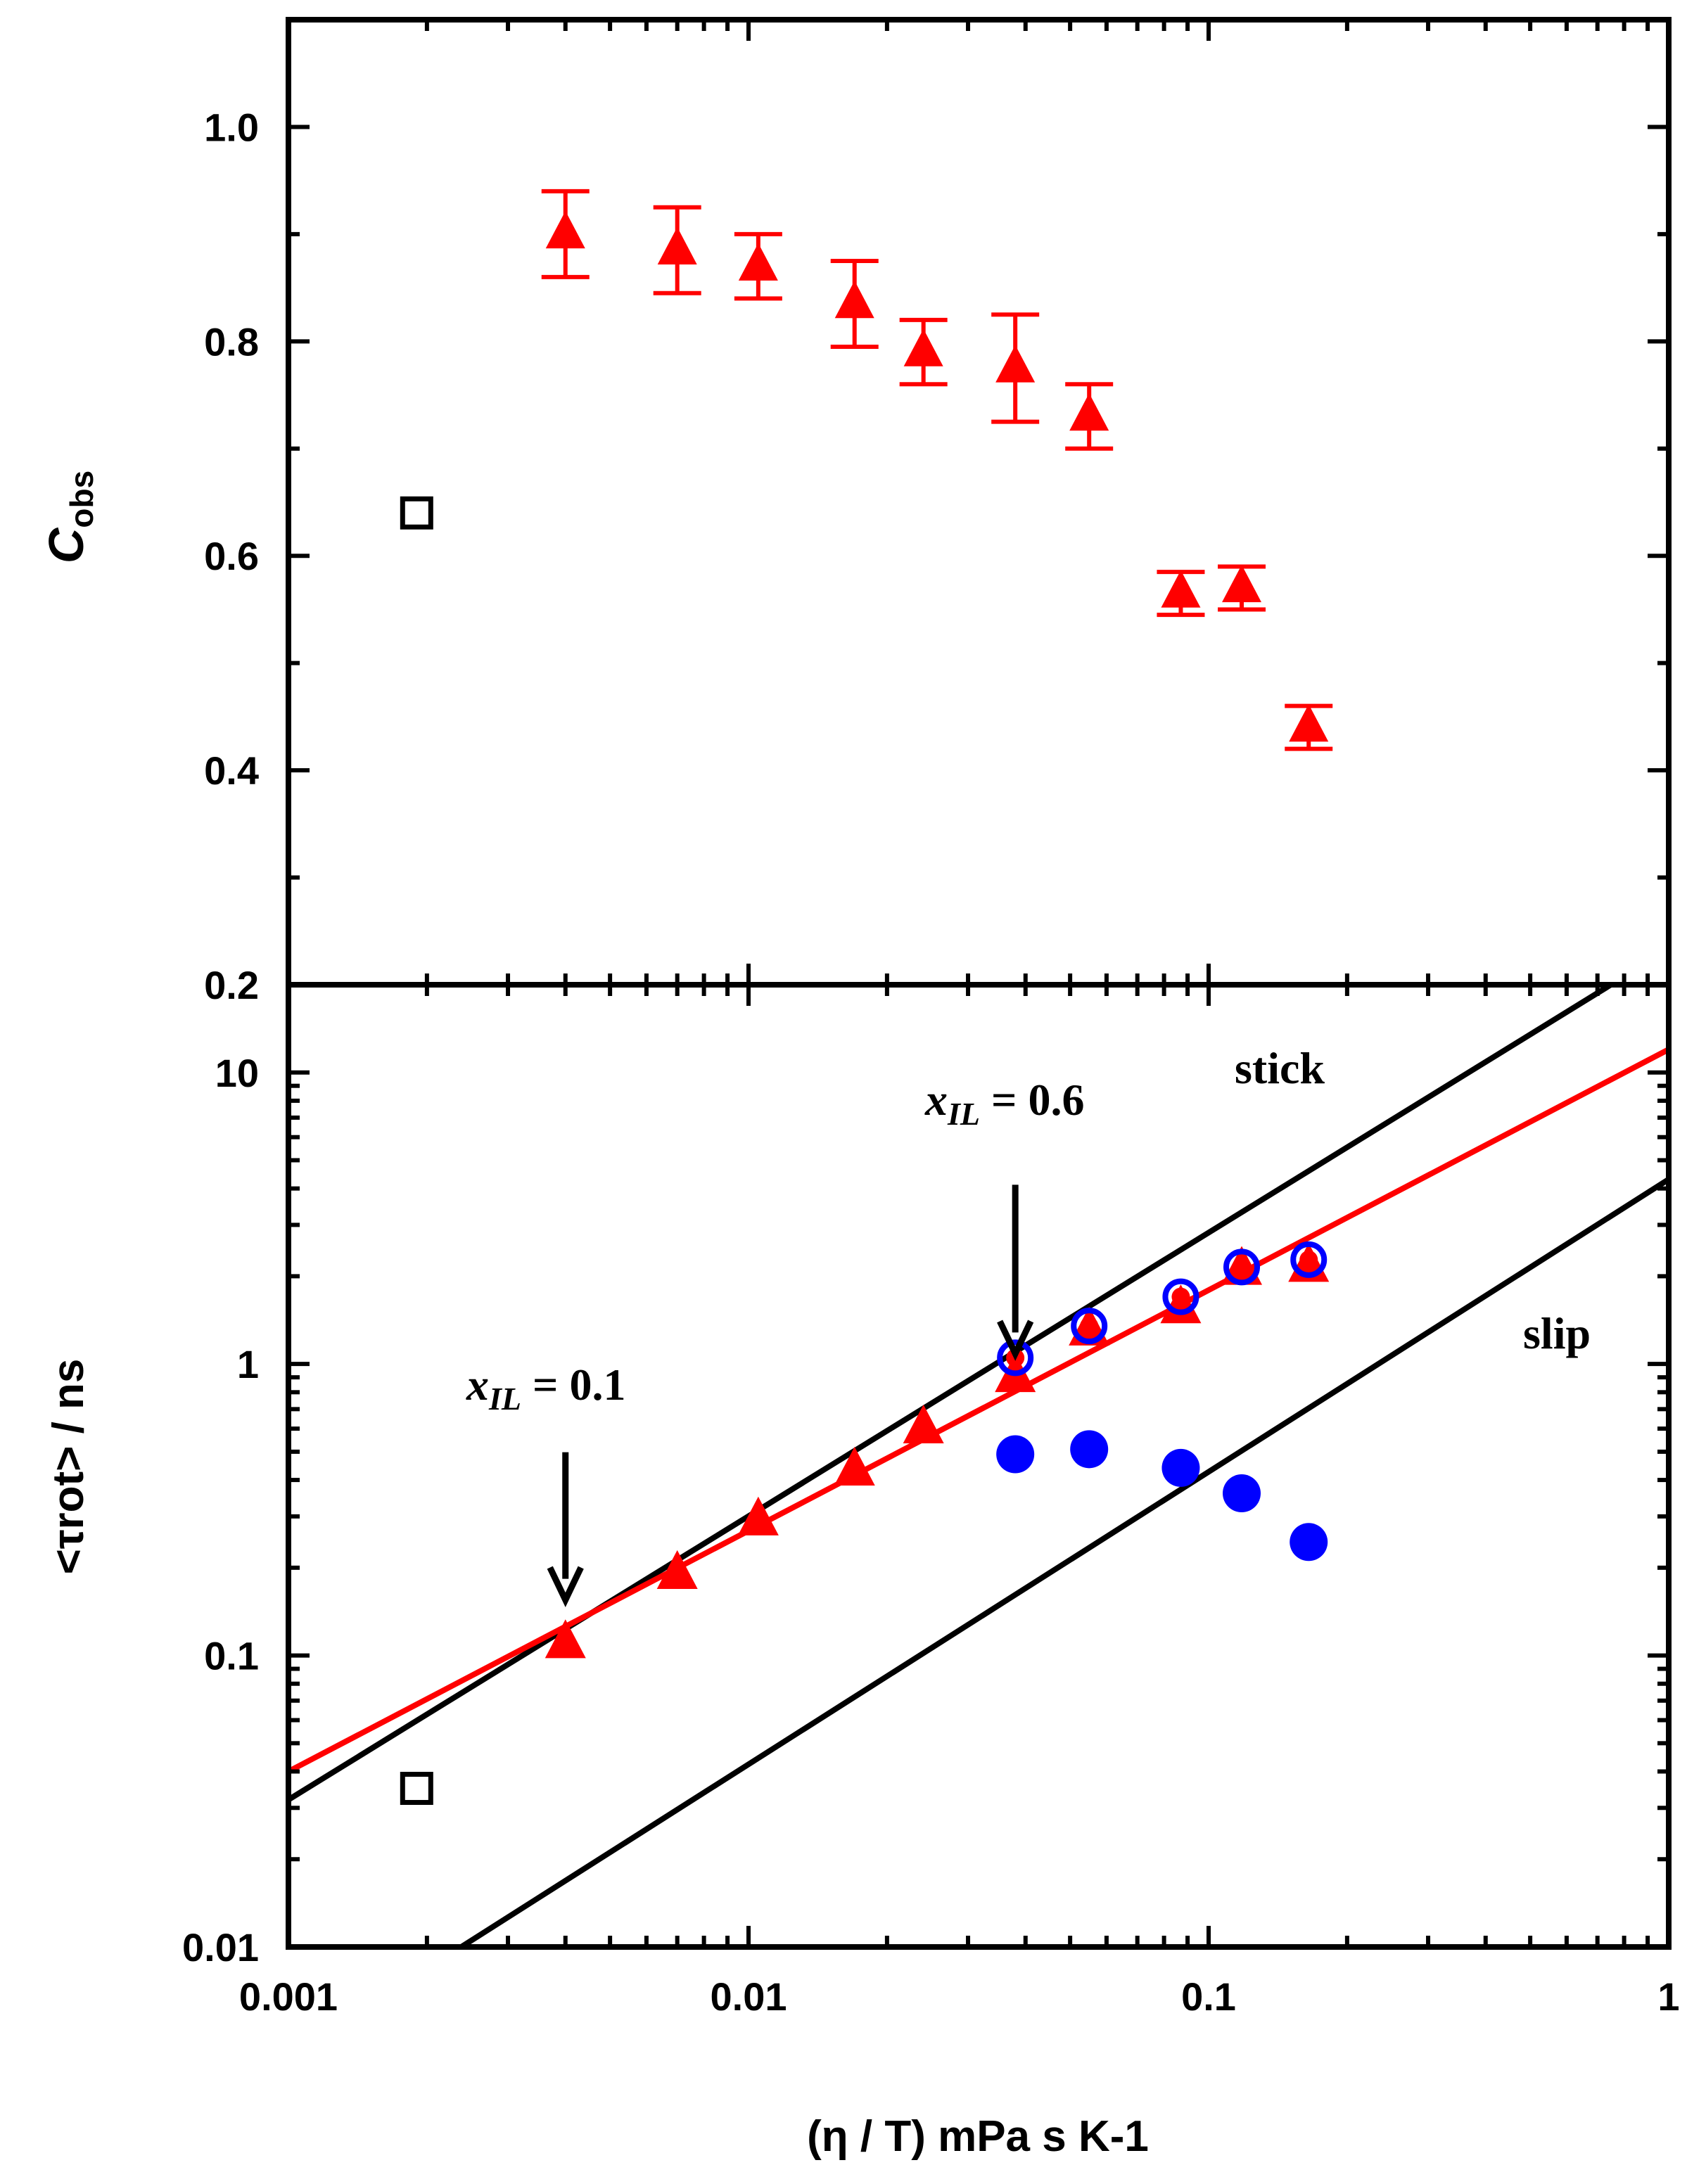 This screenshot has height=2184, width=1687. What do you see at coordinates (1668, 1996) in the screenshot?
I see `x-tick-label: 1` at bounding box center [1668, 1996].